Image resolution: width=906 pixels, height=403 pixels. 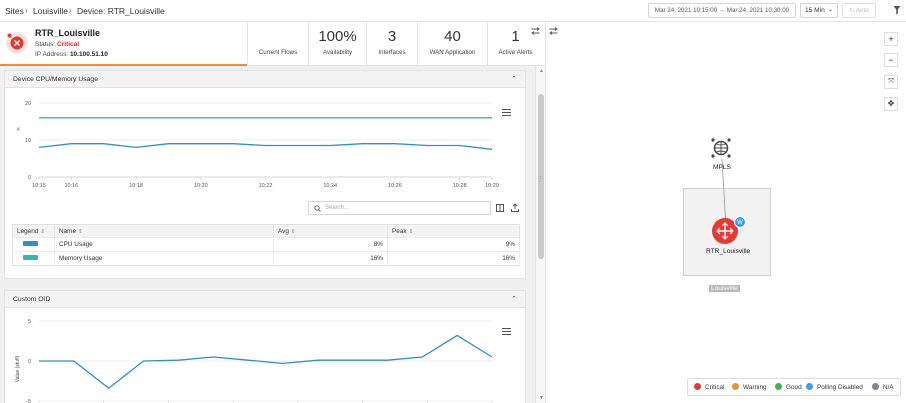 What do you see at coordinates (28, 401) in the screenshot?
I see `y-tick-label: -5` at bounding box center [28, 401].